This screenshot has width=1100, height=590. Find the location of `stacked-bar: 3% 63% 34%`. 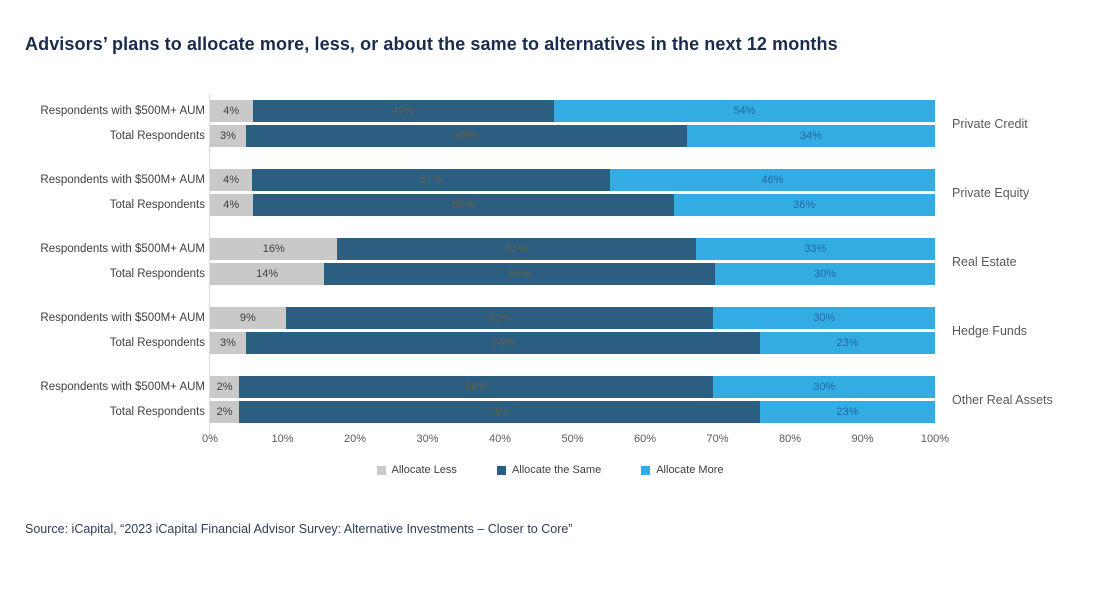

stacked-bar: 3% 63% 34% is located at coordinates (572, 136).